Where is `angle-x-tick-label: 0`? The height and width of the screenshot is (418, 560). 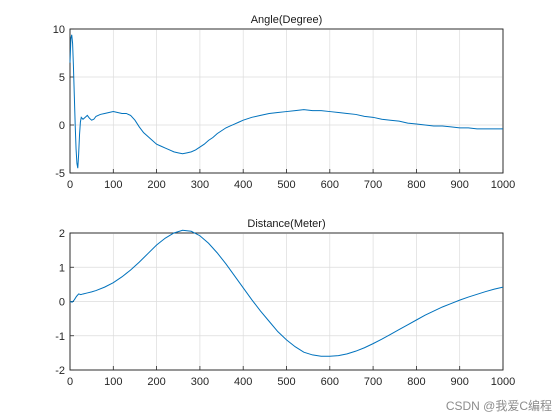
angle-x-tick-label: 0 is located at coordinates (70, 185).